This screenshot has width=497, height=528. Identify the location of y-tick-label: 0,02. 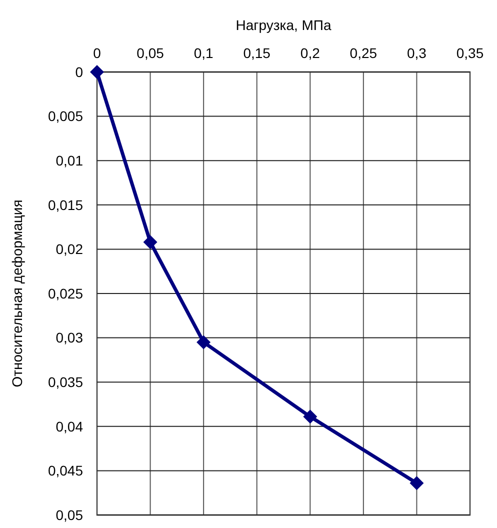
(70, 249).